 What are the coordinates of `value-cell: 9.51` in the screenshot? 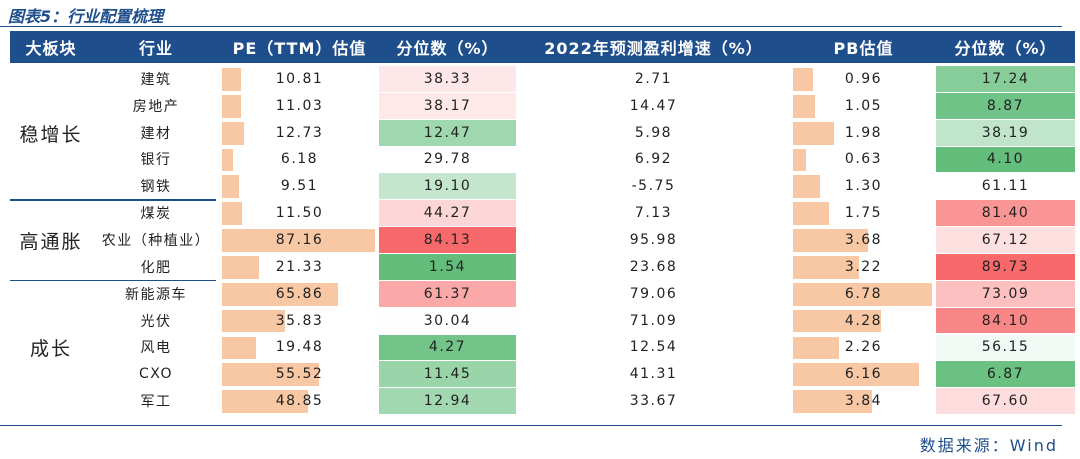 It's located at (299, 187).